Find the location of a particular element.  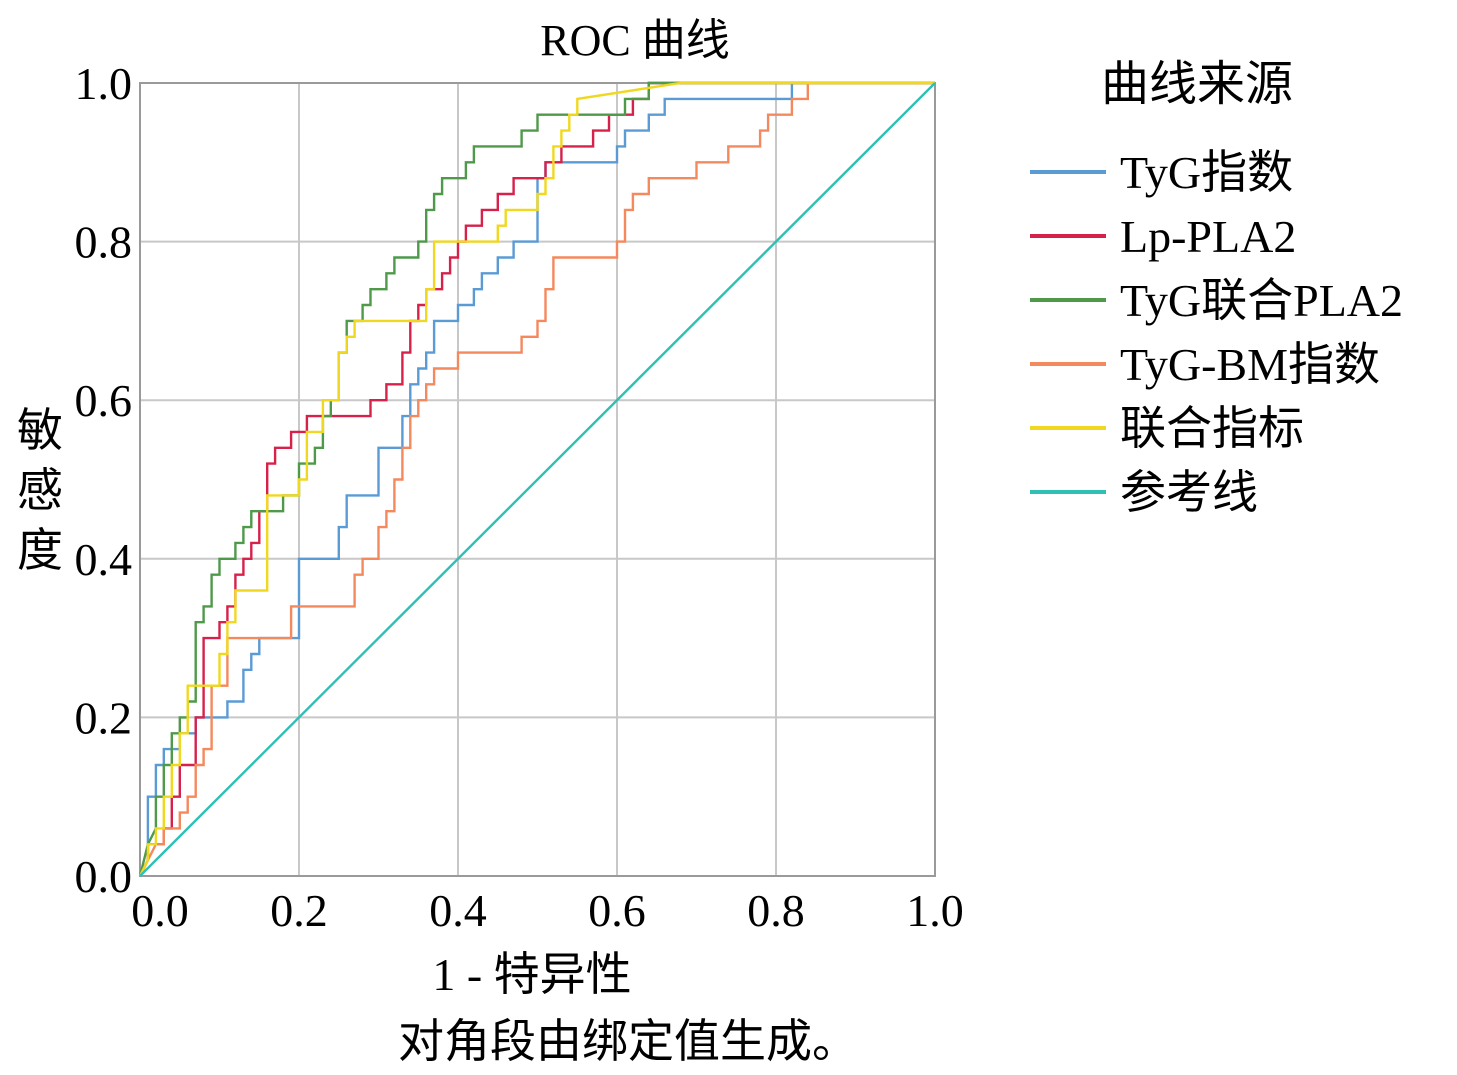

y-tick-0: 0.0 is located at coordinates (104, 876).